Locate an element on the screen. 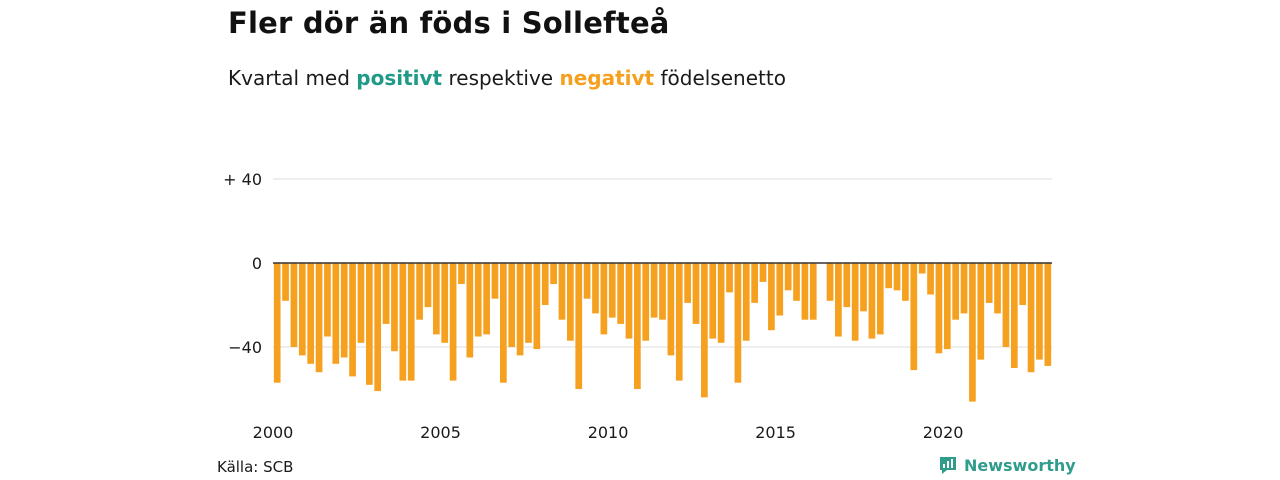 This screenshot has height=480, width=1280. x-tick-label: 2015 is located at coordinates (775, 432).